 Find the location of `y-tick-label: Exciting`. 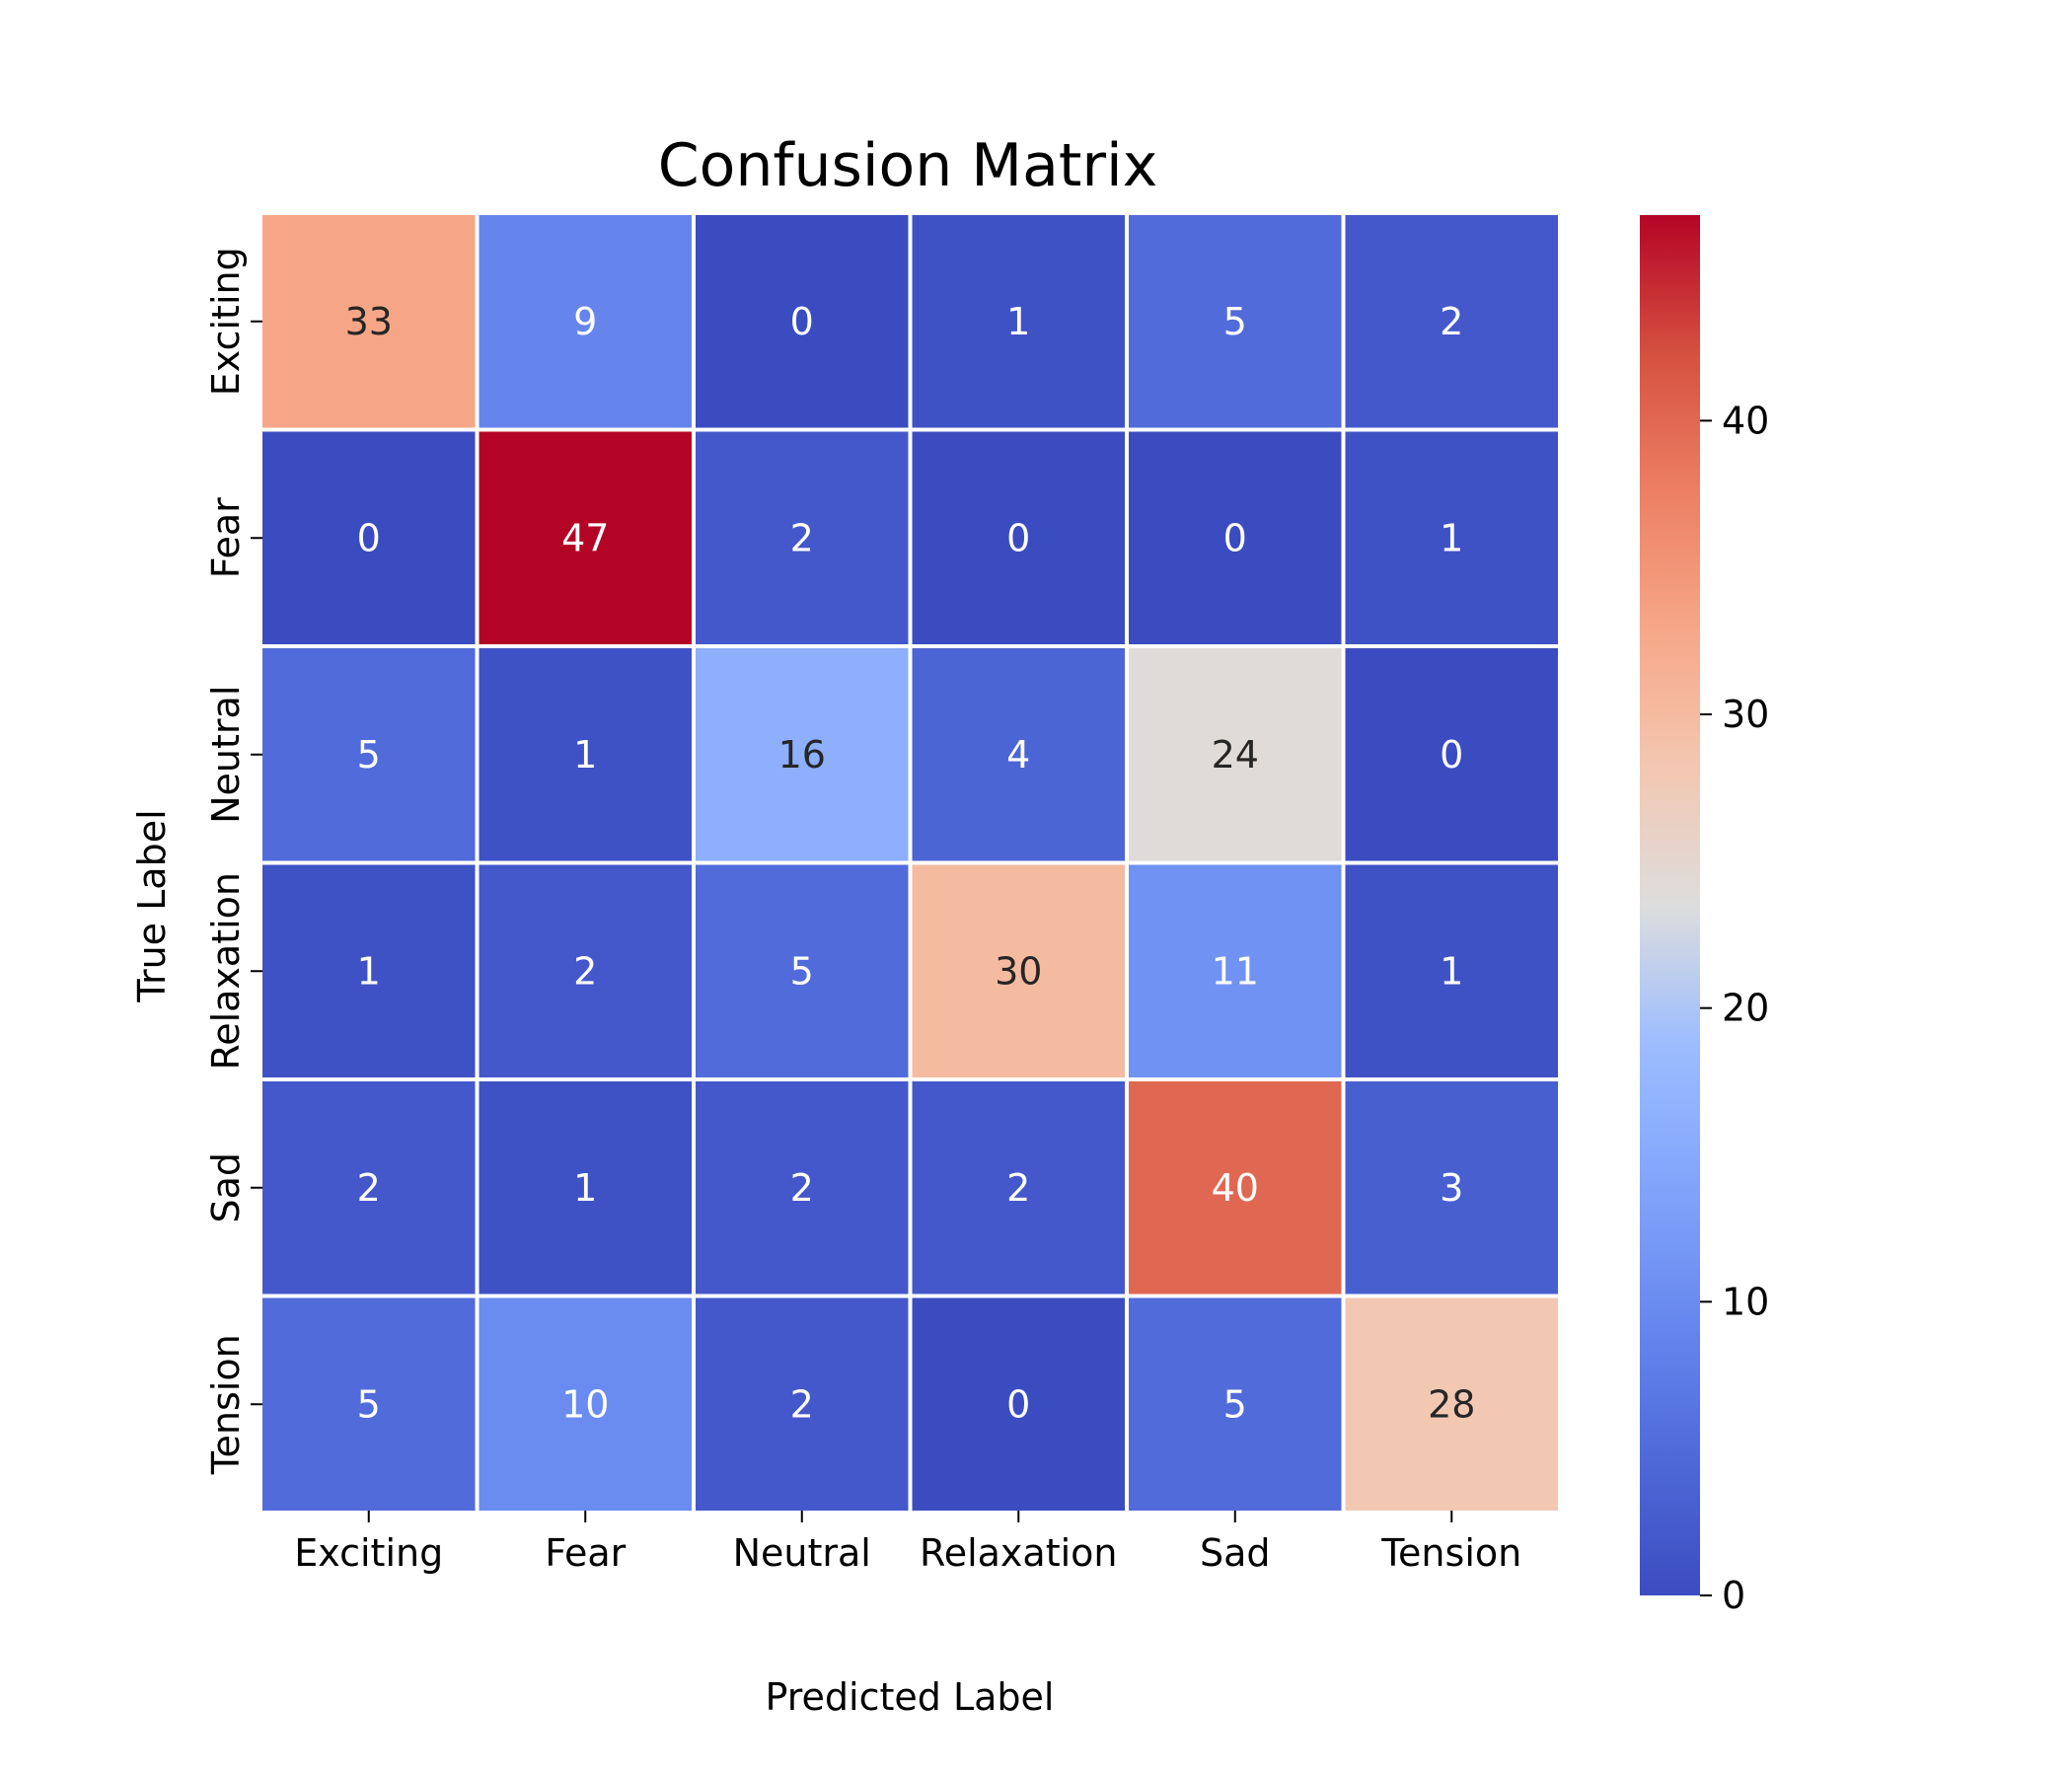

y-tick-label: Exciting is located at coordinates (226, 322).